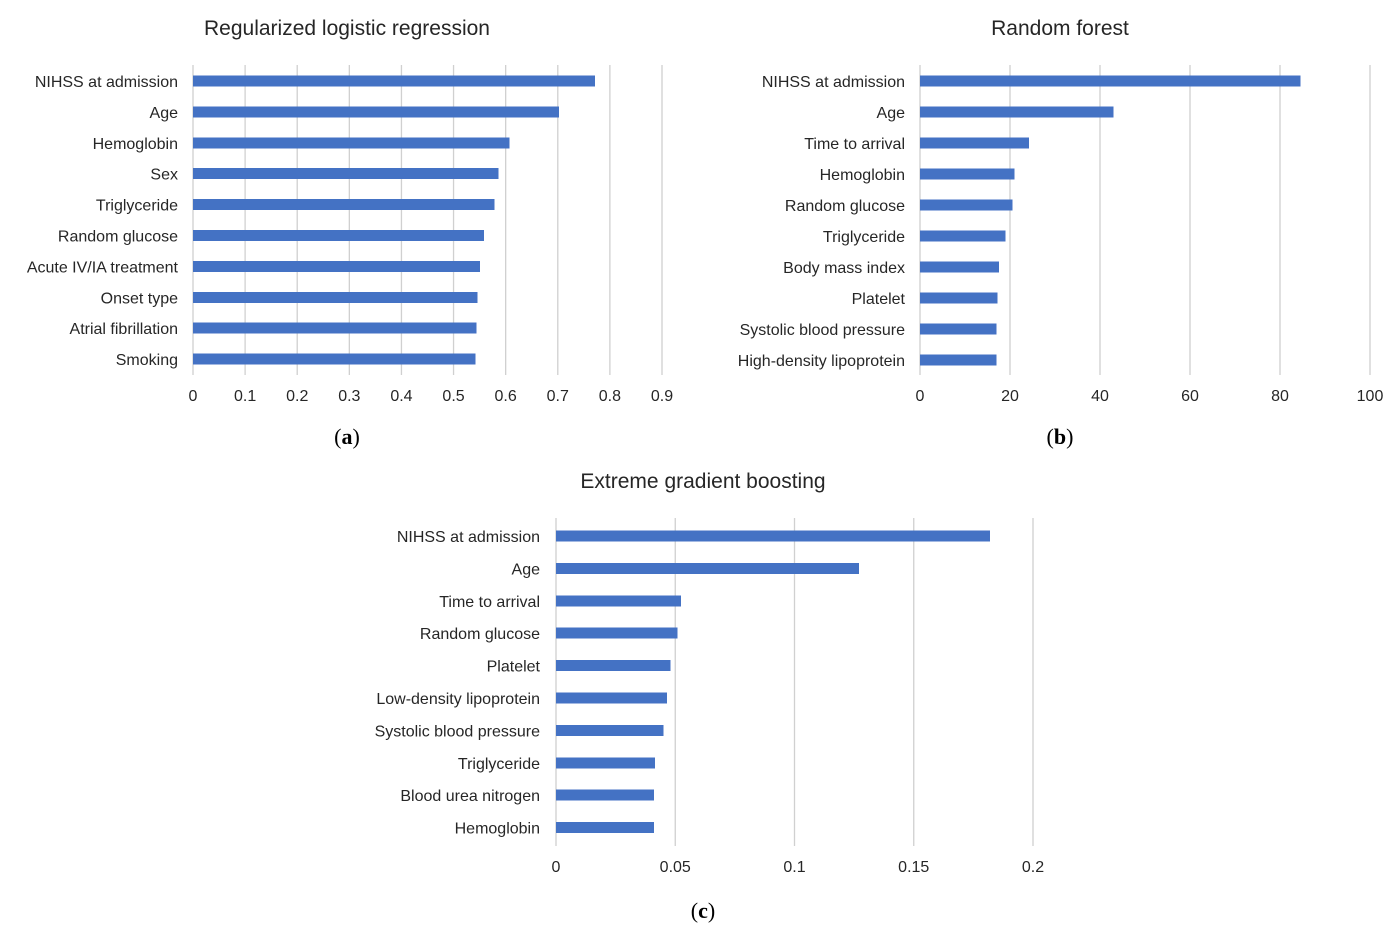 The height and width of the screenshot is (925, 1387). What do you see at coordinates (1280, 396) in the screenshot?
I see `x-tick-label: 80` at bounding box center [1280, 396].